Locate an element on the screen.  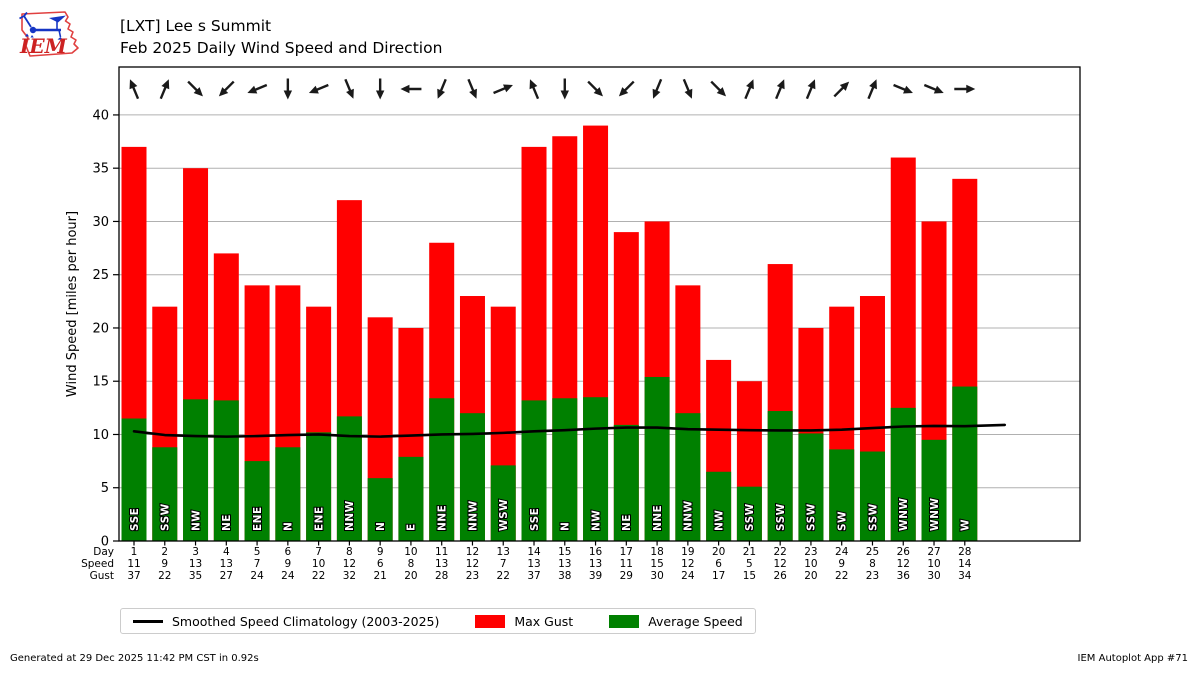
x-gust-value: 38 is located at coordinates (564, 576).